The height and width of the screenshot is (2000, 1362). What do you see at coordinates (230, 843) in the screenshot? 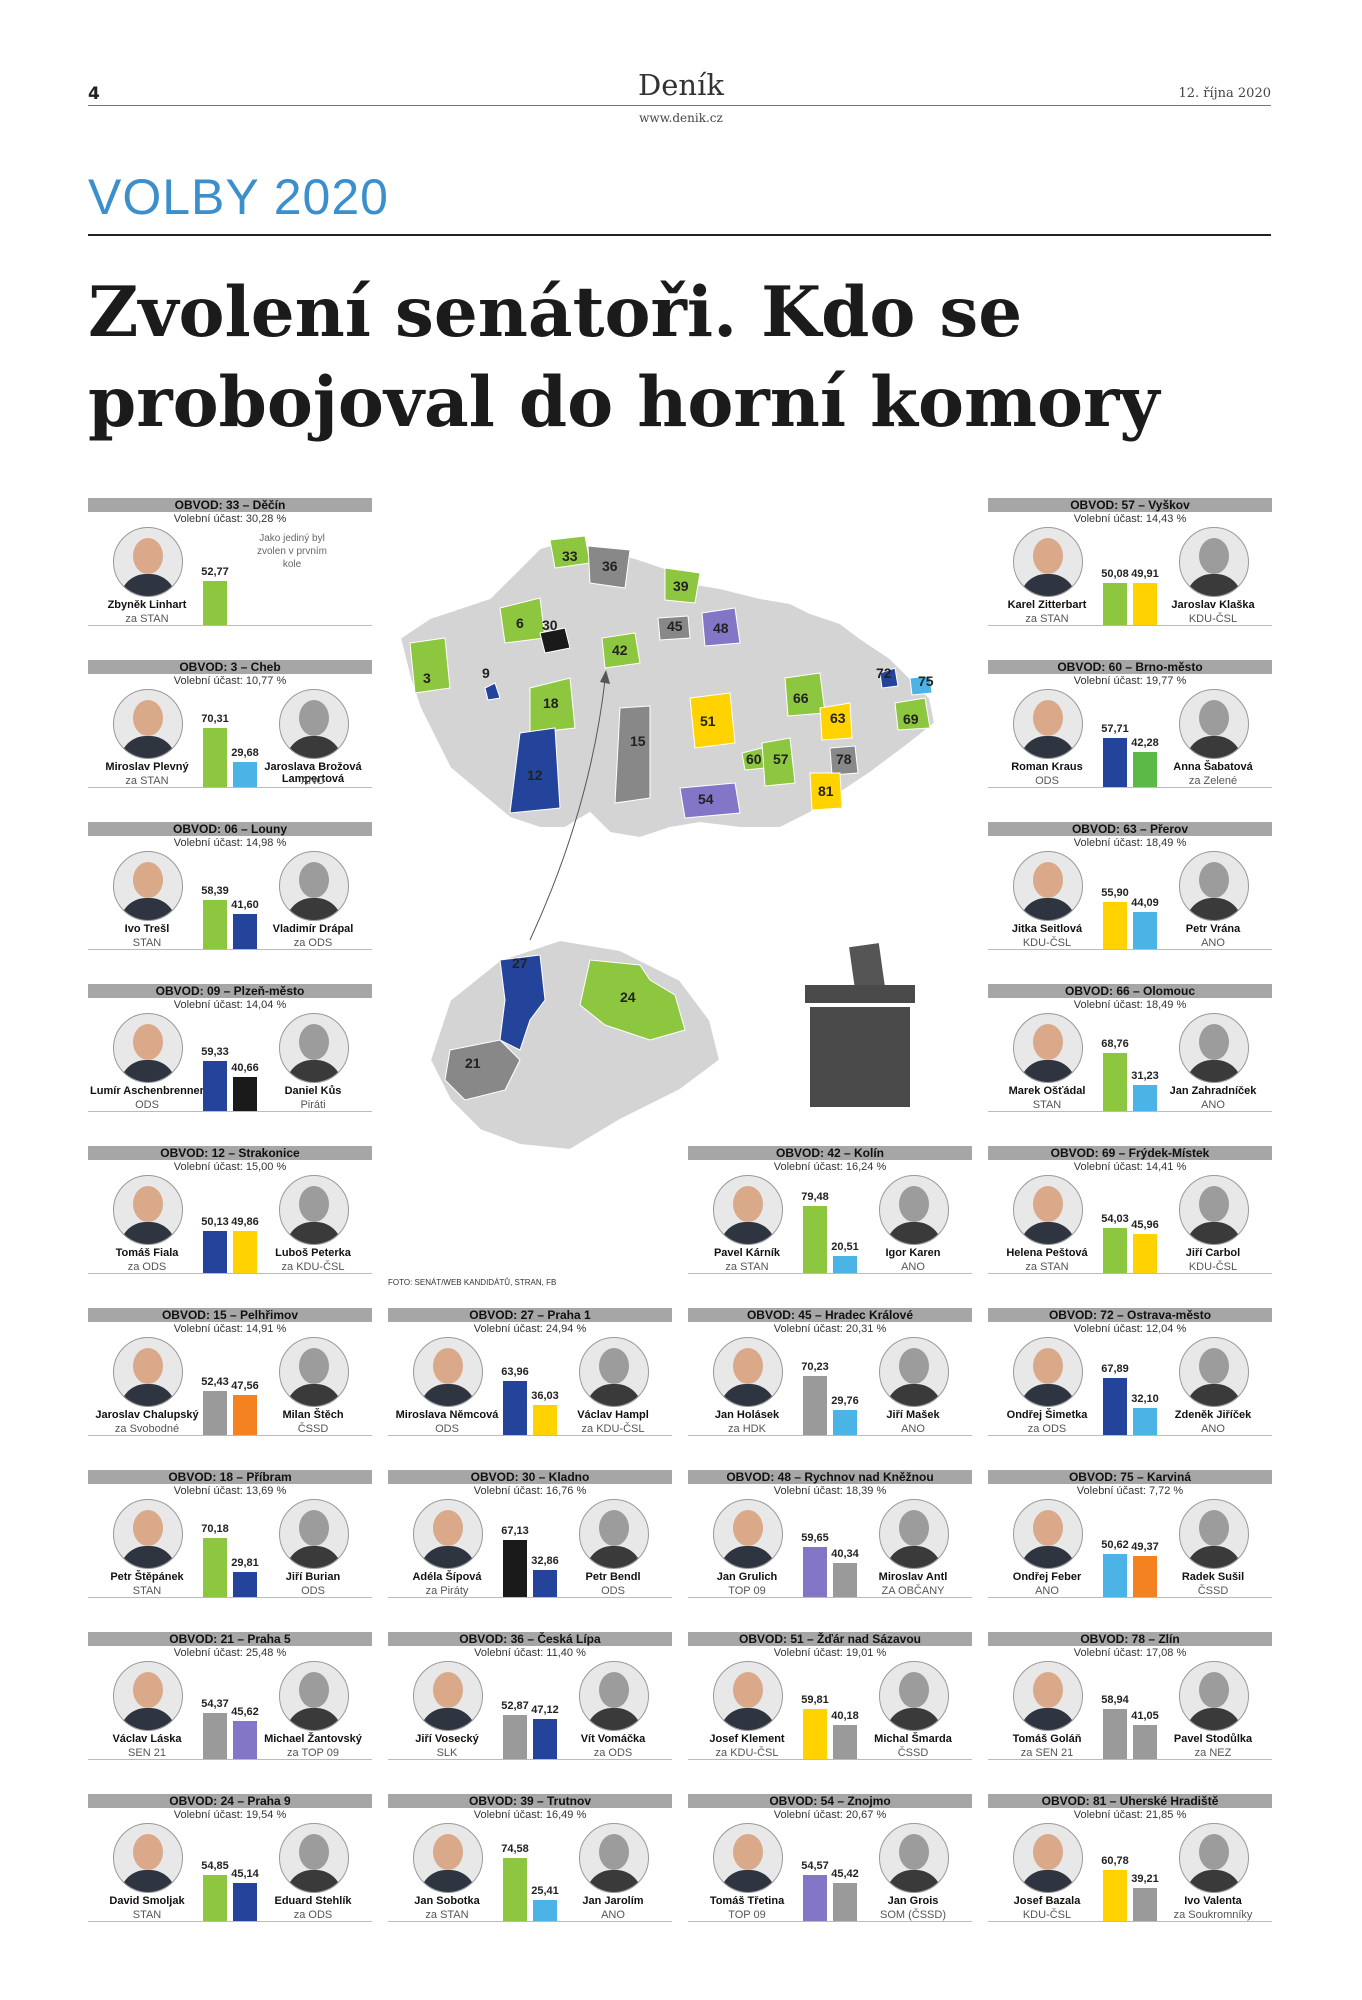
I see `turnout-label: Volební účast: 14,98 %` at bounding box center [230, 843].